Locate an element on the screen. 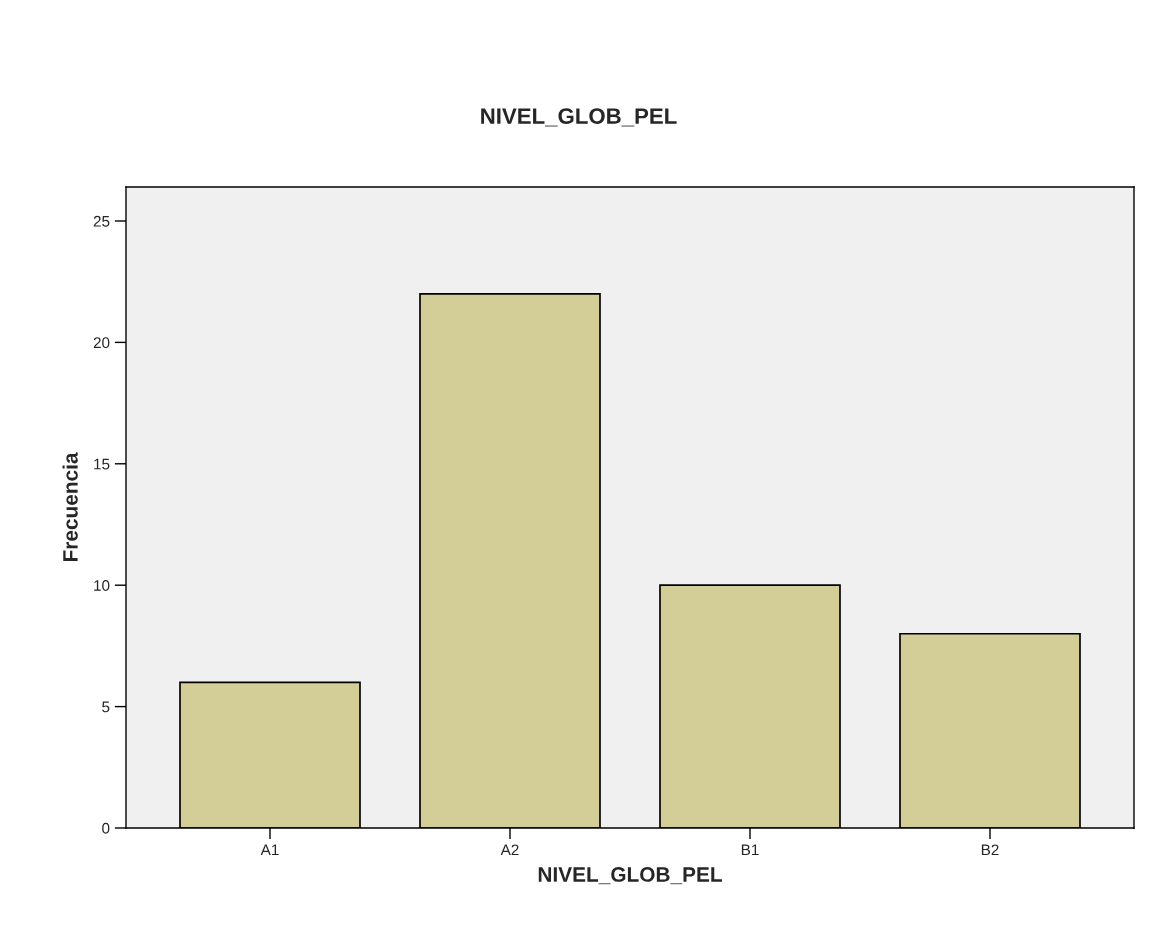 This screenshot has height=931, width=1157. x-axis-title: NIVEL_GLOB_PEL is located at coordinates (630, 876).